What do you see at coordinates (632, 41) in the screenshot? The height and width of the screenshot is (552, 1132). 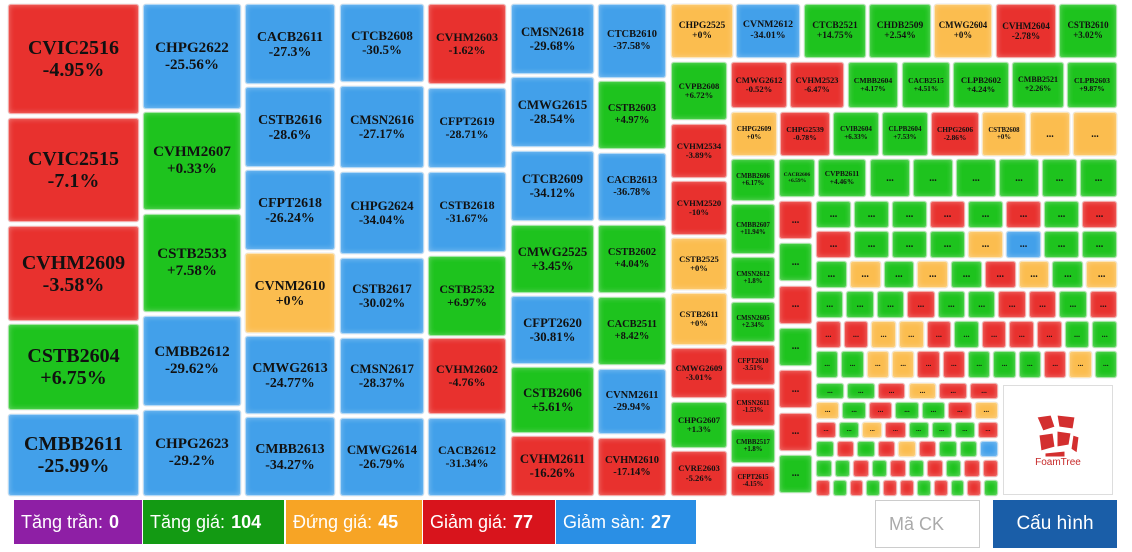 I see `tile: CTCB2610 -37.58%` at bounding box center [632, 41].